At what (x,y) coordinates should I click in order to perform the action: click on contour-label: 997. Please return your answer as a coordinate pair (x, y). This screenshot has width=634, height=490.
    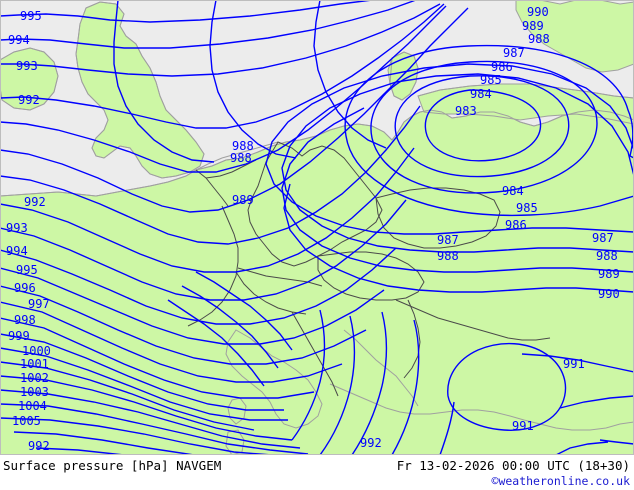
    Looking at the image, I should click on (39, 304).